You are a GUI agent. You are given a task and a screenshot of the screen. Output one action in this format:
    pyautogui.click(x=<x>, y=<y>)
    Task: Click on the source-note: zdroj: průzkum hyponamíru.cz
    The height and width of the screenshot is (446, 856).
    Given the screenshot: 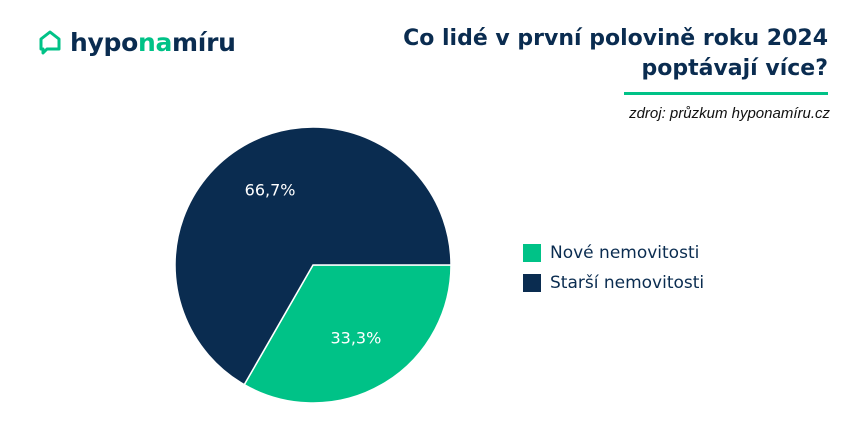 What is the action you would take?
    pyautogui.click(x=729, y=113)
    